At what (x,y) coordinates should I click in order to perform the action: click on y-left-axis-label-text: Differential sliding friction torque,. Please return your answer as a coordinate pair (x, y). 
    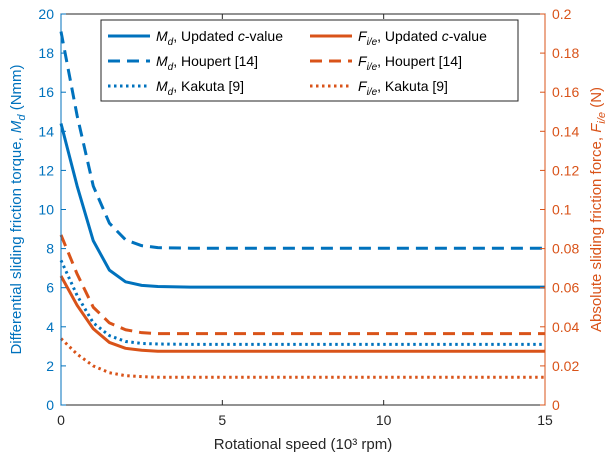
    Looking at the image, I should click on (16, 244).